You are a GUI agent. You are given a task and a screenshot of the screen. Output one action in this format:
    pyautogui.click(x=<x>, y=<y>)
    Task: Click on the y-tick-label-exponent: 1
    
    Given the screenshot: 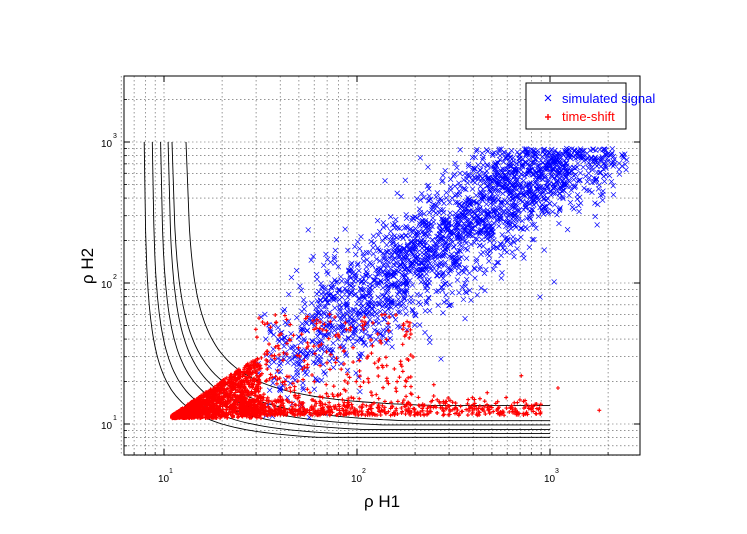 What is the action you would take?
    pyautogui.click(x=115, y=418)
    